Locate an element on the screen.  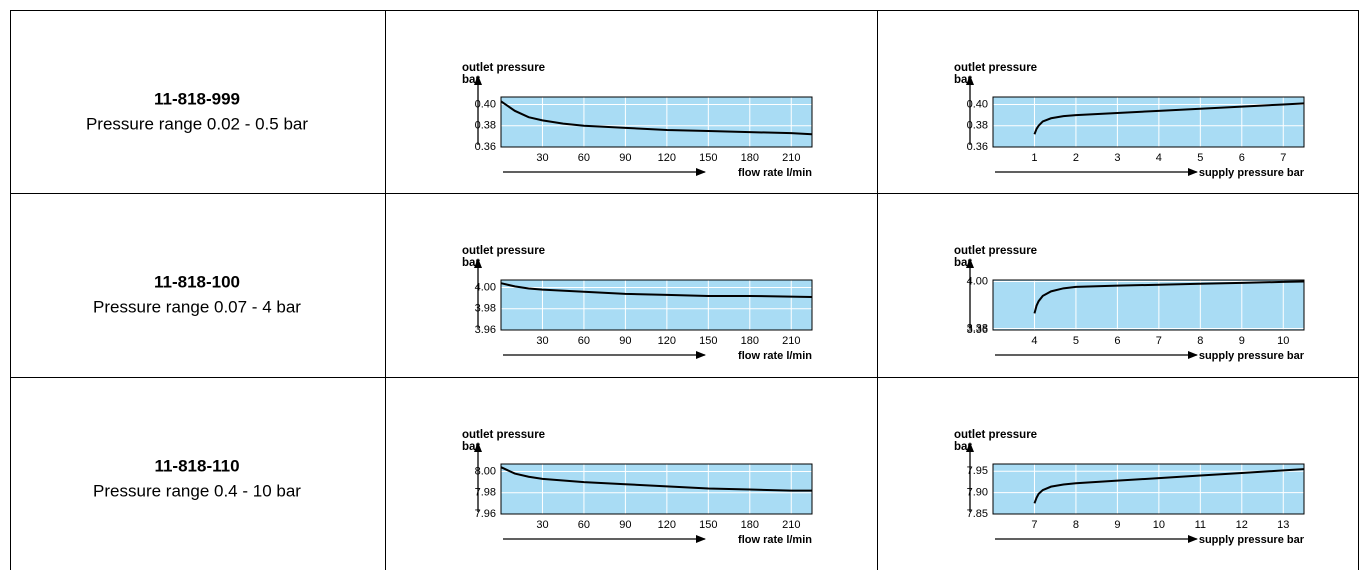
y-tick-label: 7.90 is located at coordinates (977, 493).